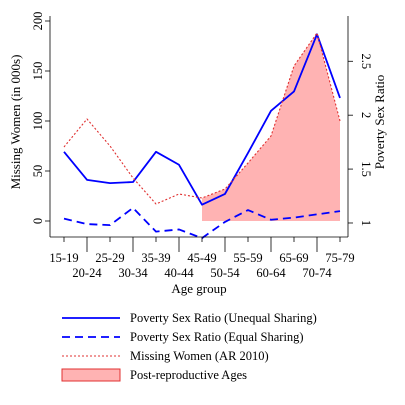 This screenshot has height=405, width=405. Describe the element at coordinates (133, 273) in the screenshot. I see `x-tick-label: 30-34` at that location.